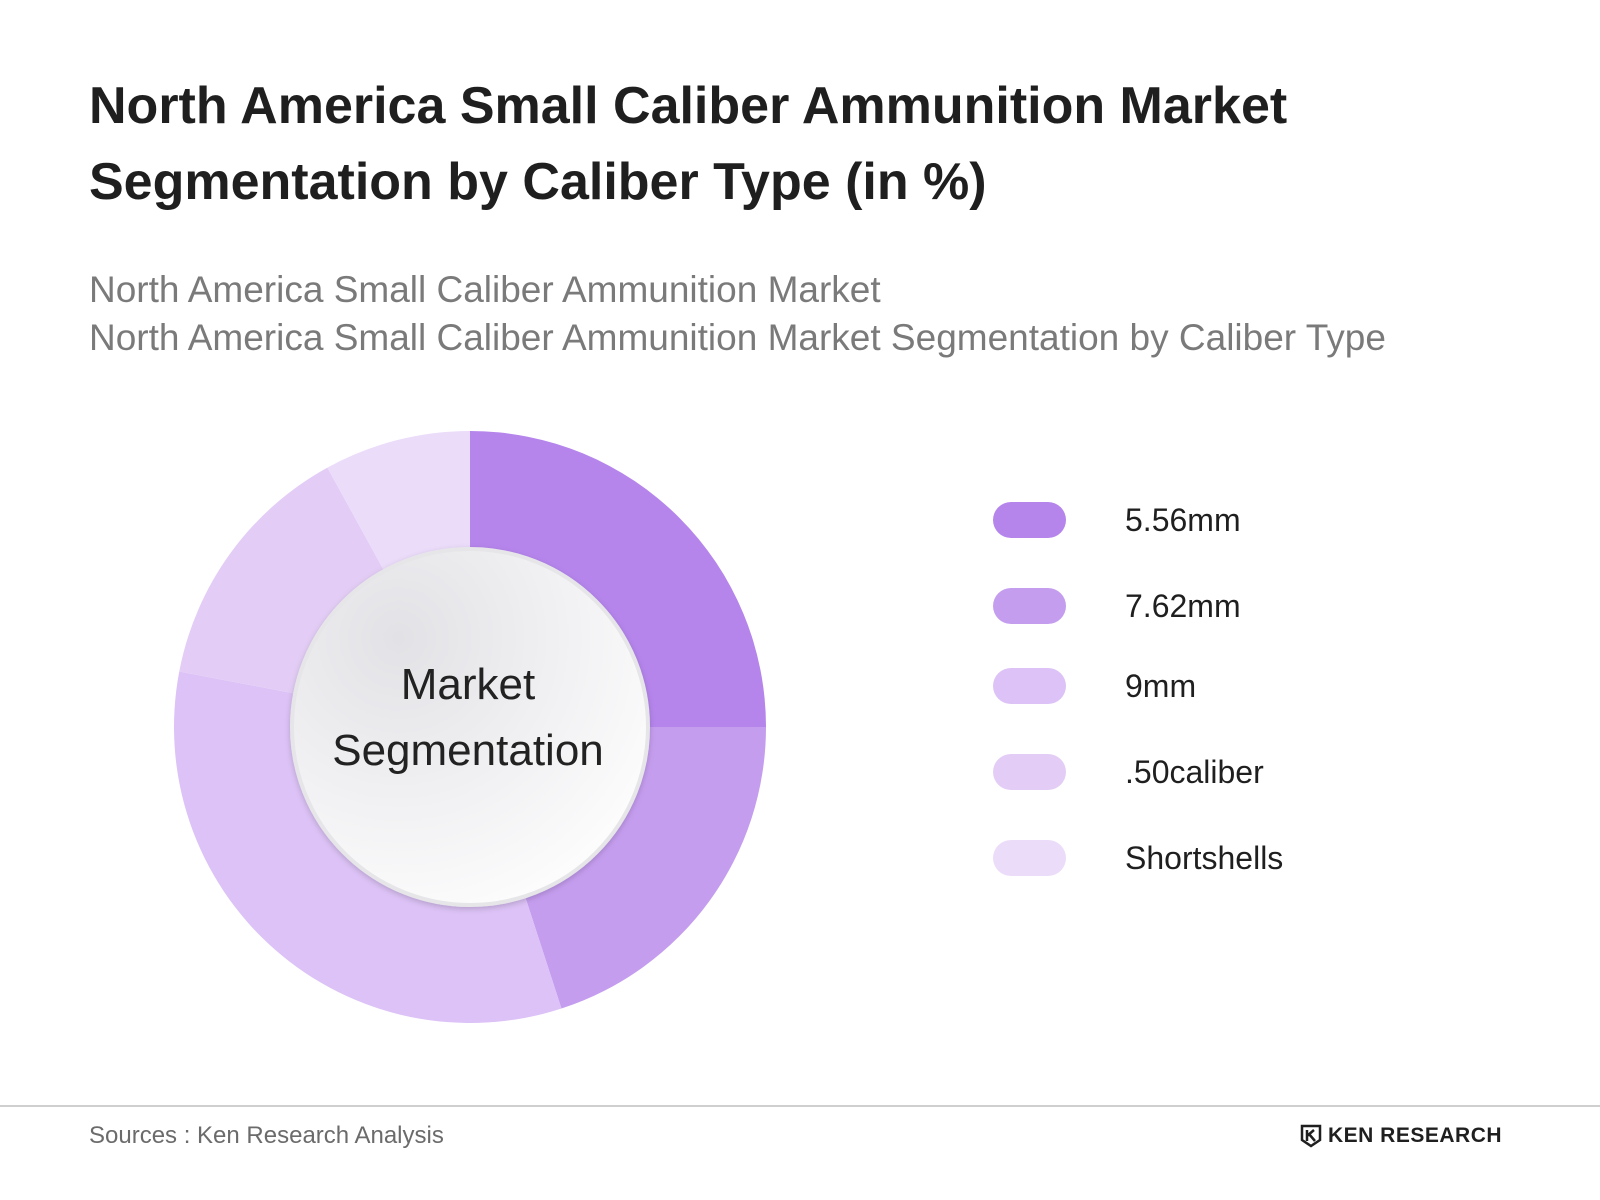  What do you see at coordinates (538, 182) in the screenshot?
I see `chart-title-line-2: Segmentation by Caliber Type (in %)` at bounding box center [538, 182].